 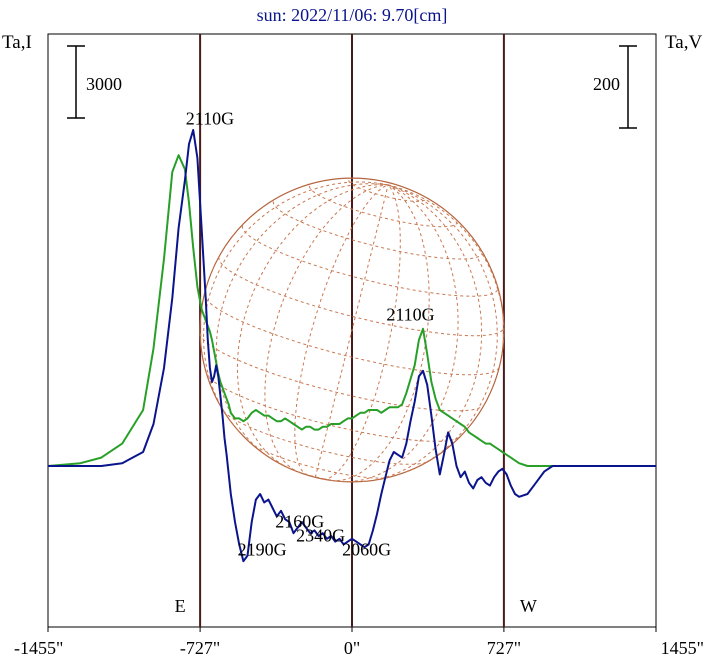 I want to click on scale-bars: 3000 200, so click(x=352, y=87).